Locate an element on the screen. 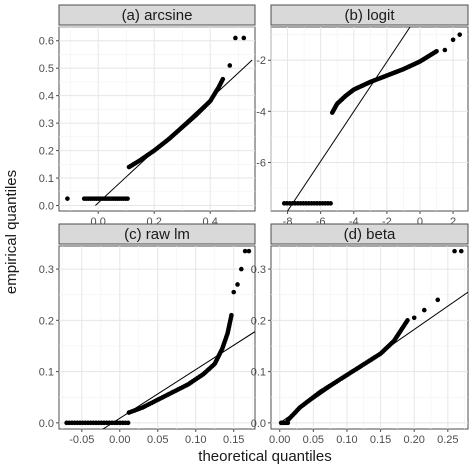 This screenshot has height=468, width=474. facet-strip-label: (a) arcsine is located at coordinates (157, 15).